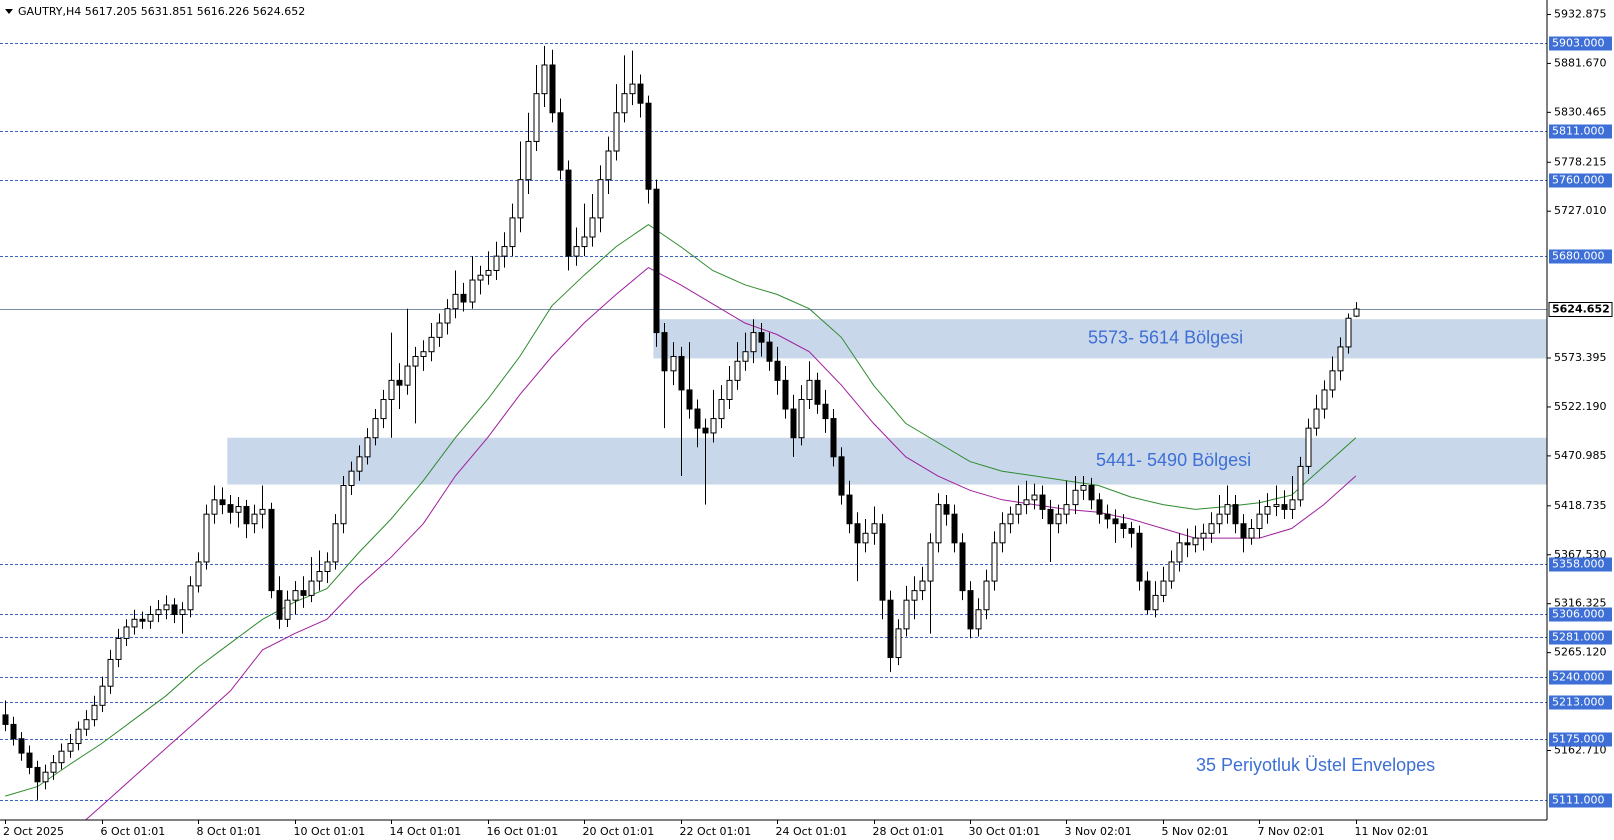 This screenshot has height=840, width=1614. I want to click on y-tick-label: 5932.875, so click(1580, 13).